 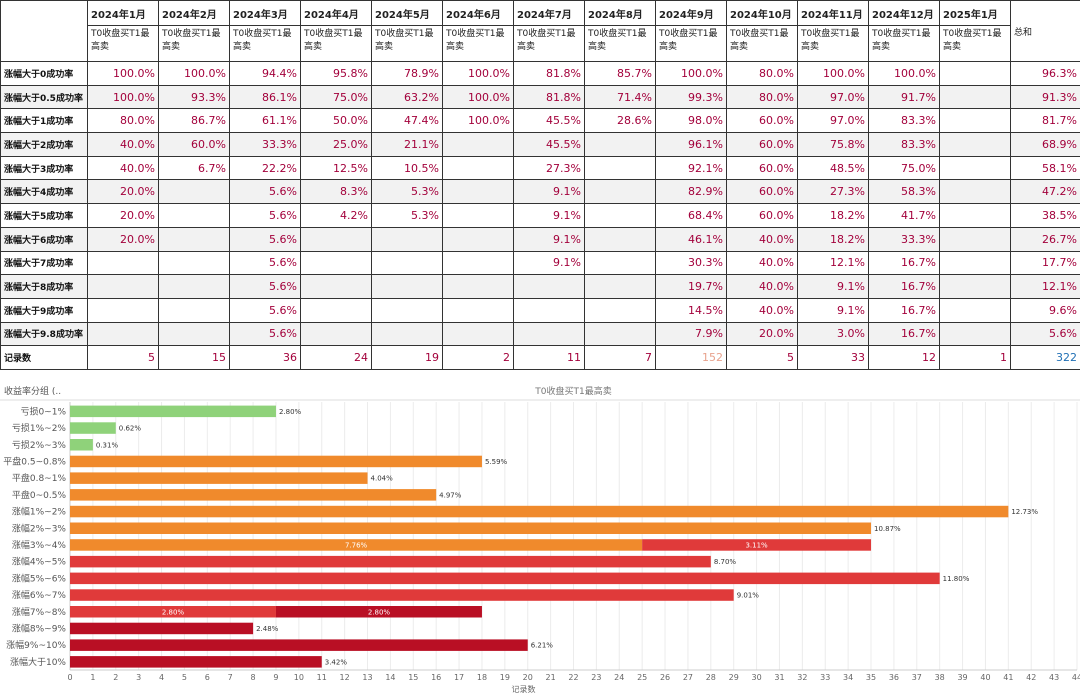 I want to click on x-tick-label: 17, so click(x=459, y=677).